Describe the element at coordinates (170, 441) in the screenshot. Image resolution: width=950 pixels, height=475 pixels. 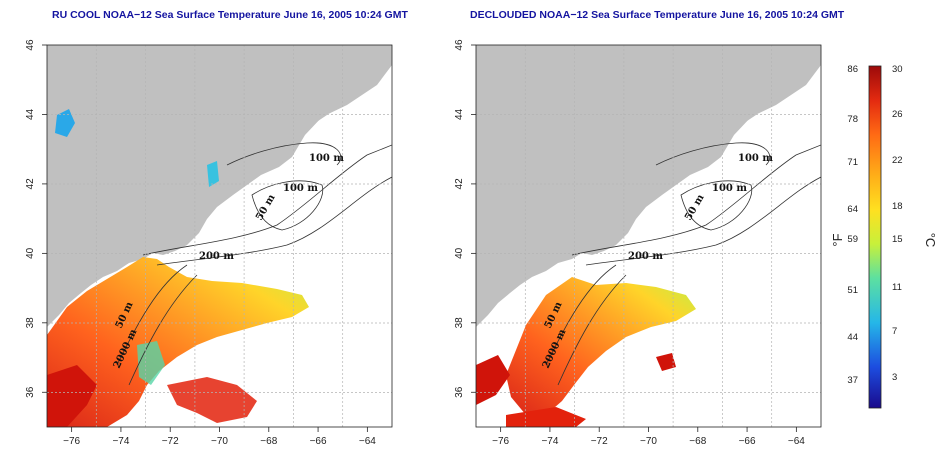
I see `left-x-tick-label: −72` at that location.